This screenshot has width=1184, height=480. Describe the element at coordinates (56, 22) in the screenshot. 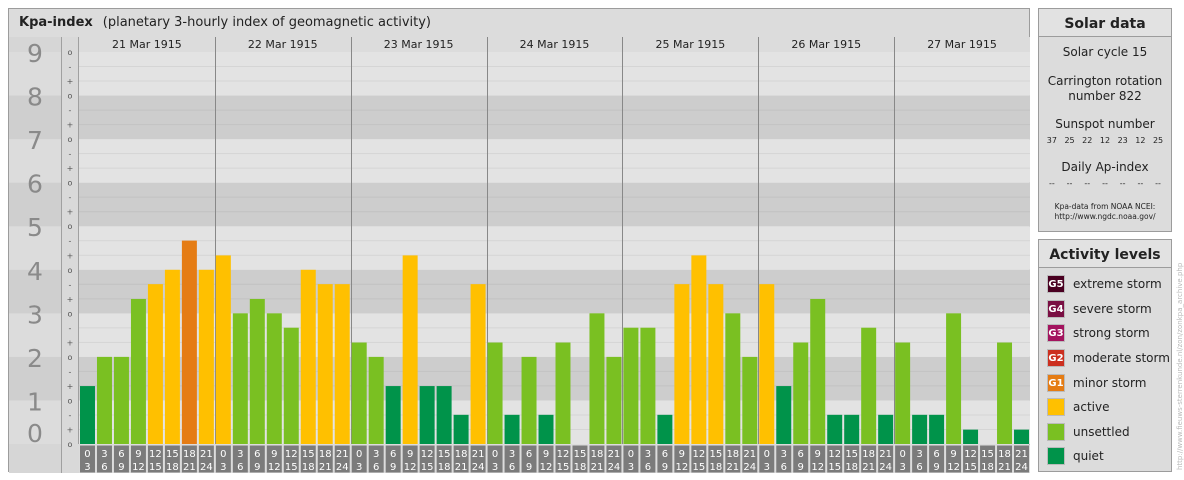

I see `chart-title: Kpa-index` at that location.